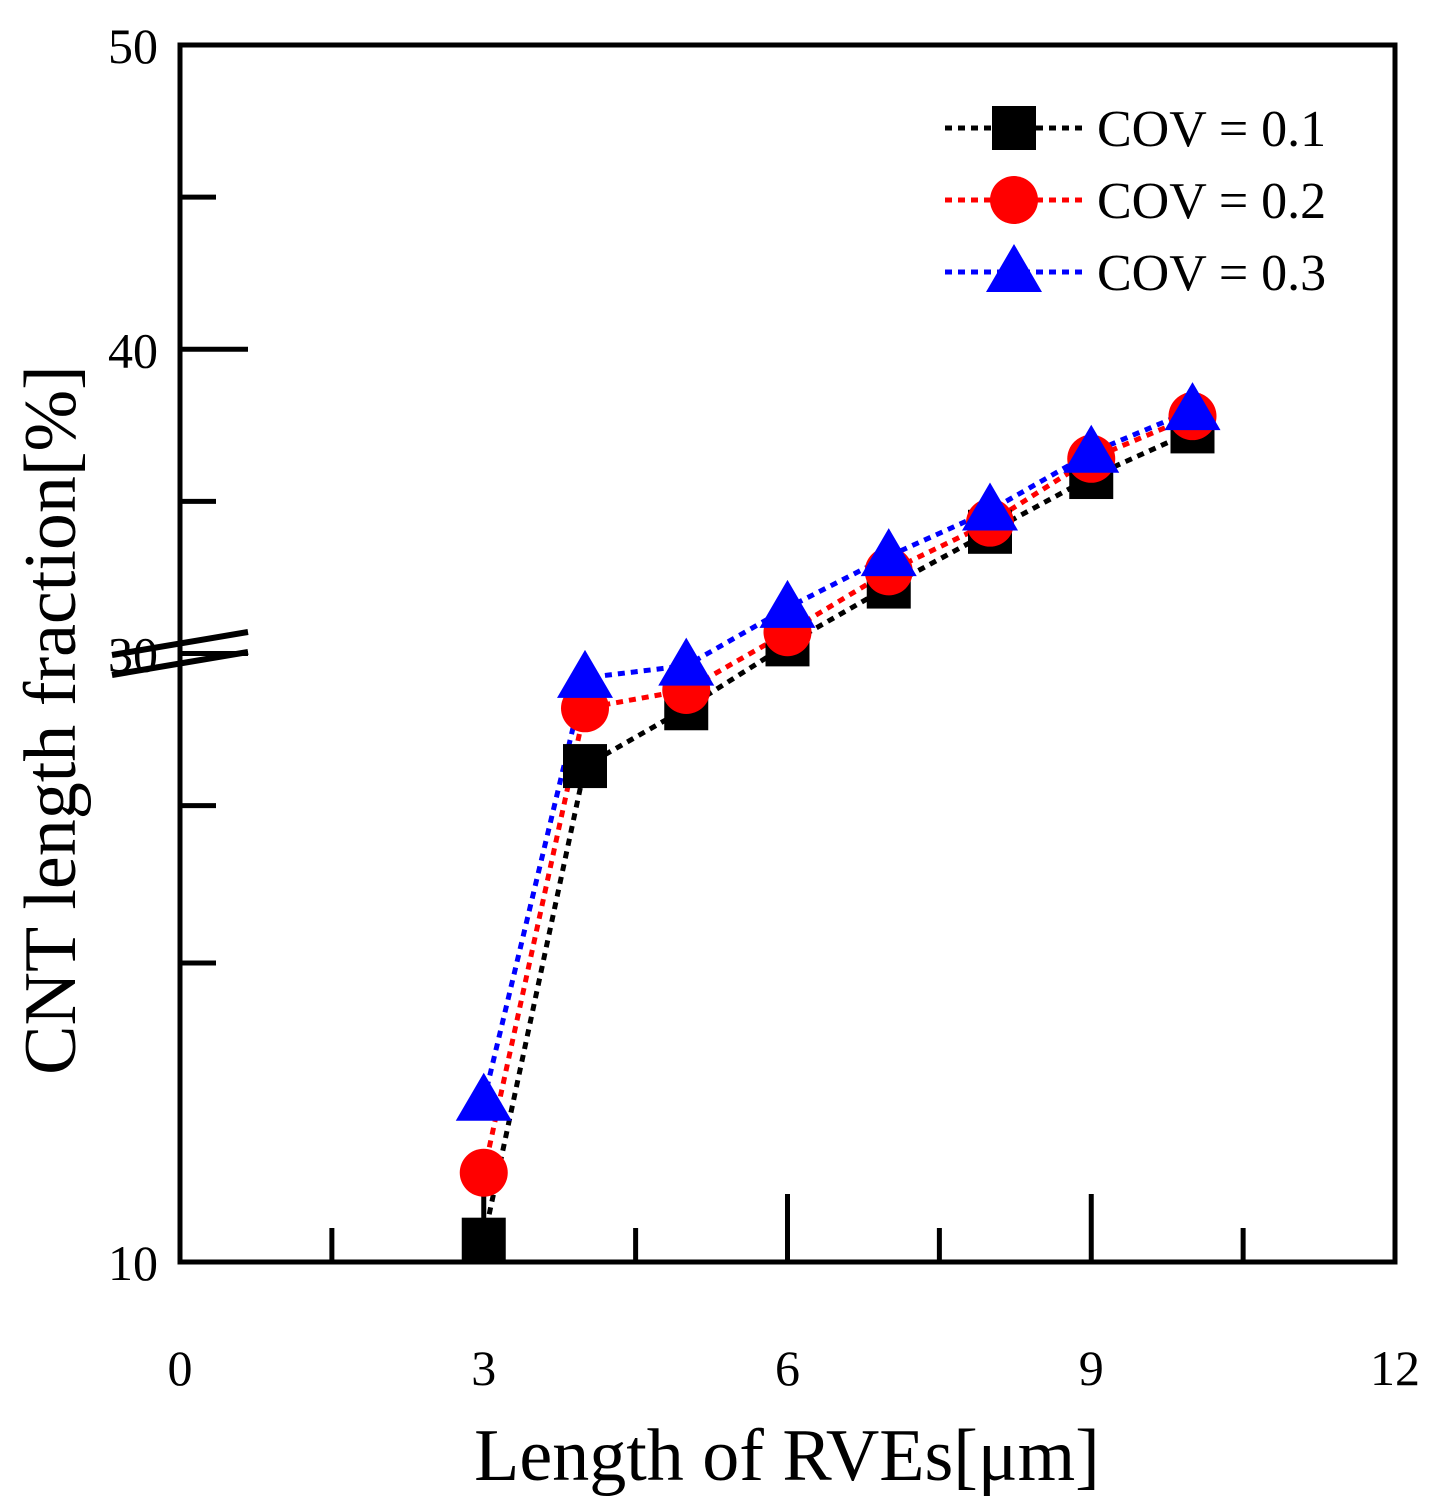 The width and height of the screenshot is (1440, 1510). I want to click on y-tick-label: 30, so click(133, 655).